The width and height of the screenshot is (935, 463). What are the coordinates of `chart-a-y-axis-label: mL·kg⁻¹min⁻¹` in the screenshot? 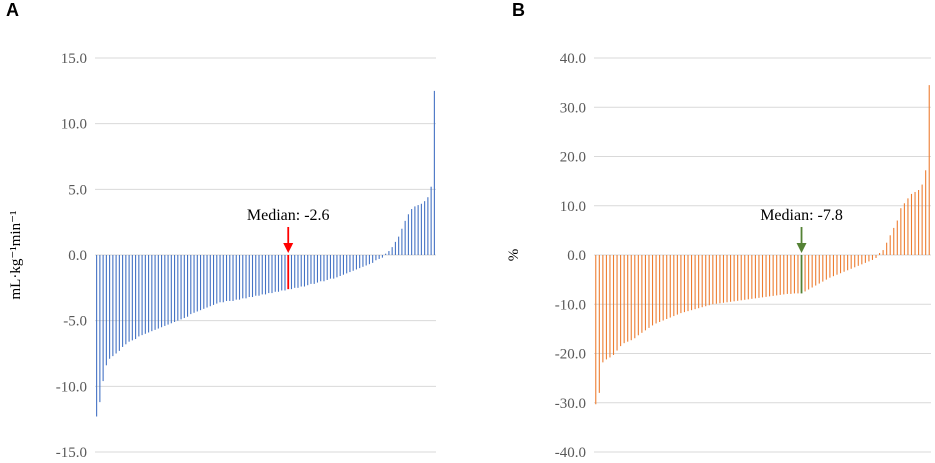 It's located at (16, 255).